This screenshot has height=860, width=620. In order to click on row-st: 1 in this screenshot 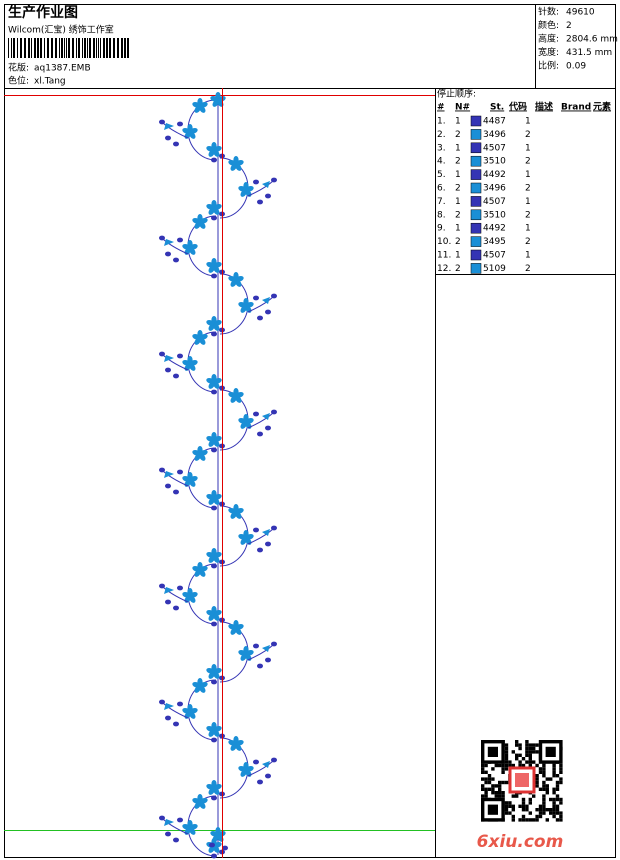, I will do `click(528, 256)`.